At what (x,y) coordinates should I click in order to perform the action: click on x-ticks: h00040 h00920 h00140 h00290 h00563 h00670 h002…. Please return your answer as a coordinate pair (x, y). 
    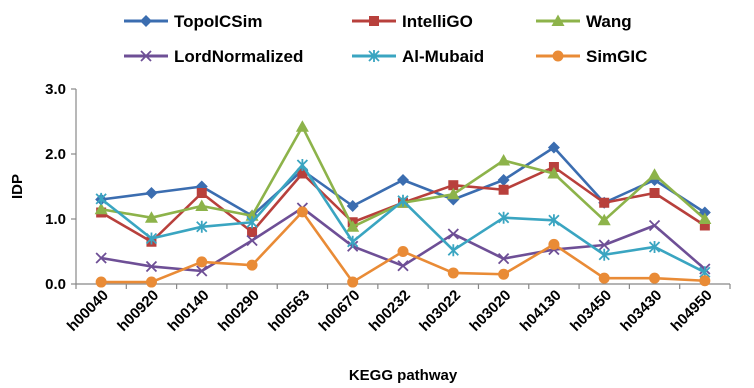
    Looking at the image, I should click on (397, 309).